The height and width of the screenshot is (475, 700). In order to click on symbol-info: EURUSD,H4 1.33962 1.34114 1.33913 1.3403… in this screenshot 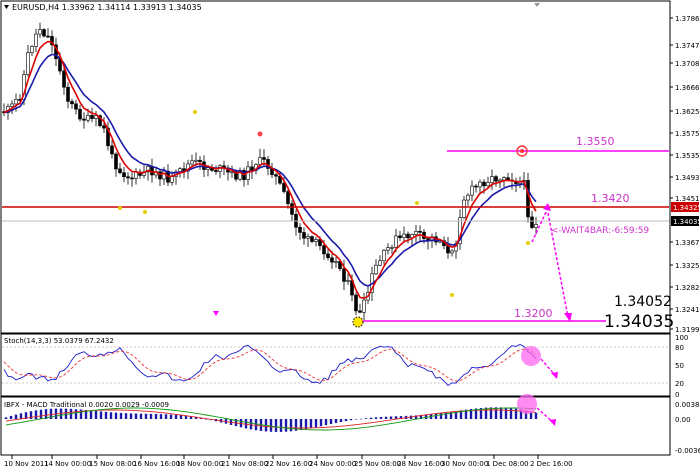, I will do `click(107, 7)`.